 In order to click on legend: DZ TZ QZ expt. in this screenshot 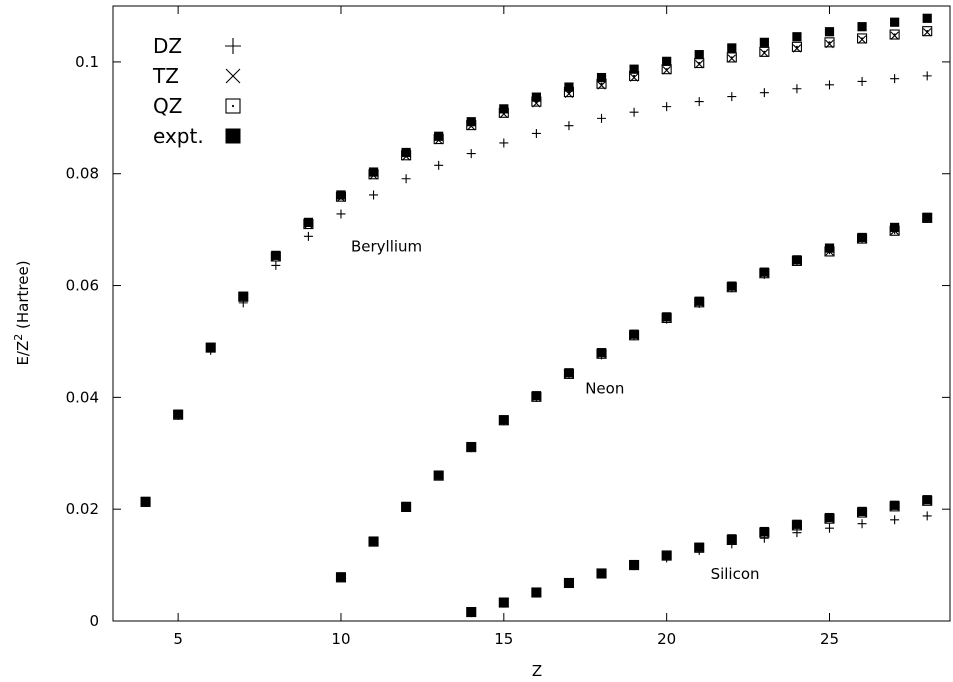, I will do `click(196, 91)`.